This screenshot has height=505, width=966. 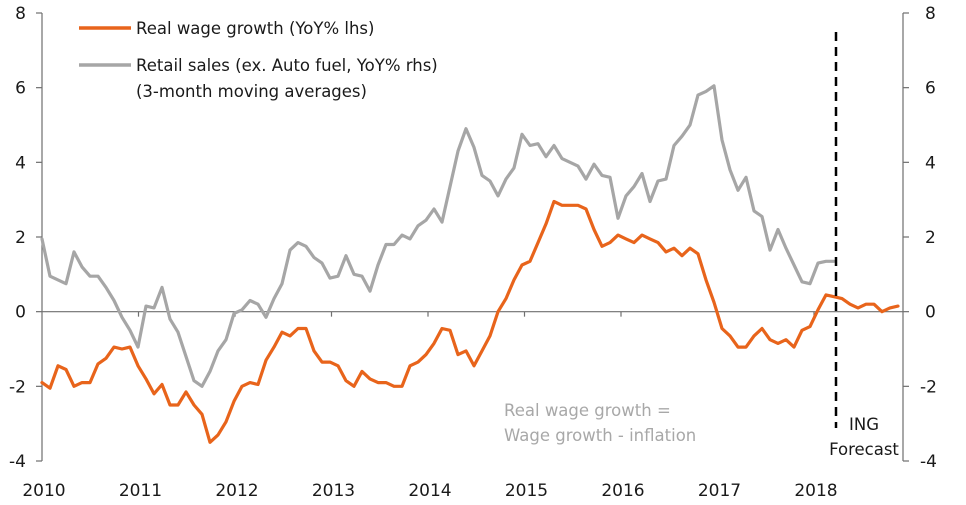 I want to click on x-tick-label: 2013, so click(x=333, y=491).